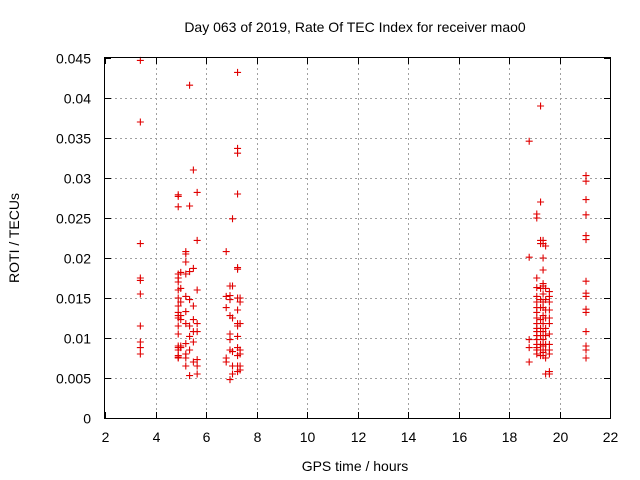  What do you see at coordinates (308, 437) in the screenshot?
I see `x-tick-label: 10` at bounding box center [308, 437].